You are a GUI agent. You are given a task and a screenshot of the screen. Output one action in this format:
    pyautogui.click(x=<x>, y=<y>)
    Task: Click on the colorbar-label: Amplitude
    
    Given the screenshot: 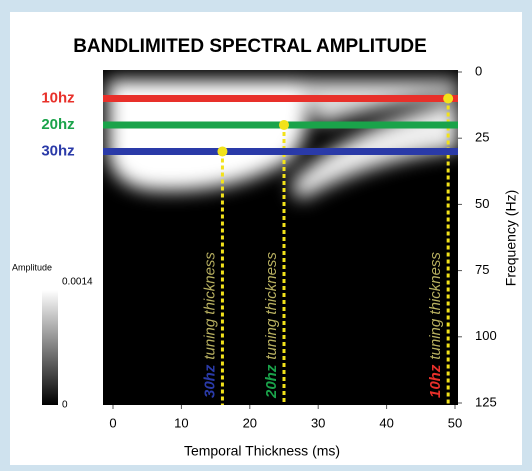 What is the action you would take?
    pyautogui.click(x=32, y=267)
    